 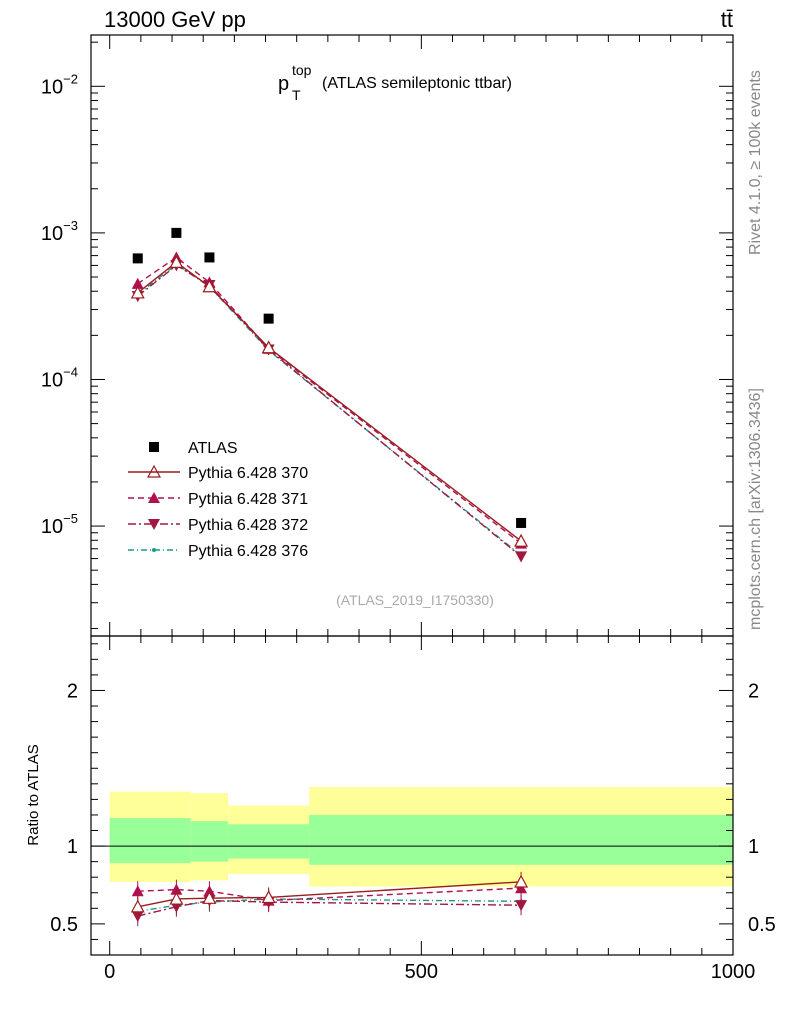 I want to click on ratio-xtick-label: 1000, so click(x=733, y=972).